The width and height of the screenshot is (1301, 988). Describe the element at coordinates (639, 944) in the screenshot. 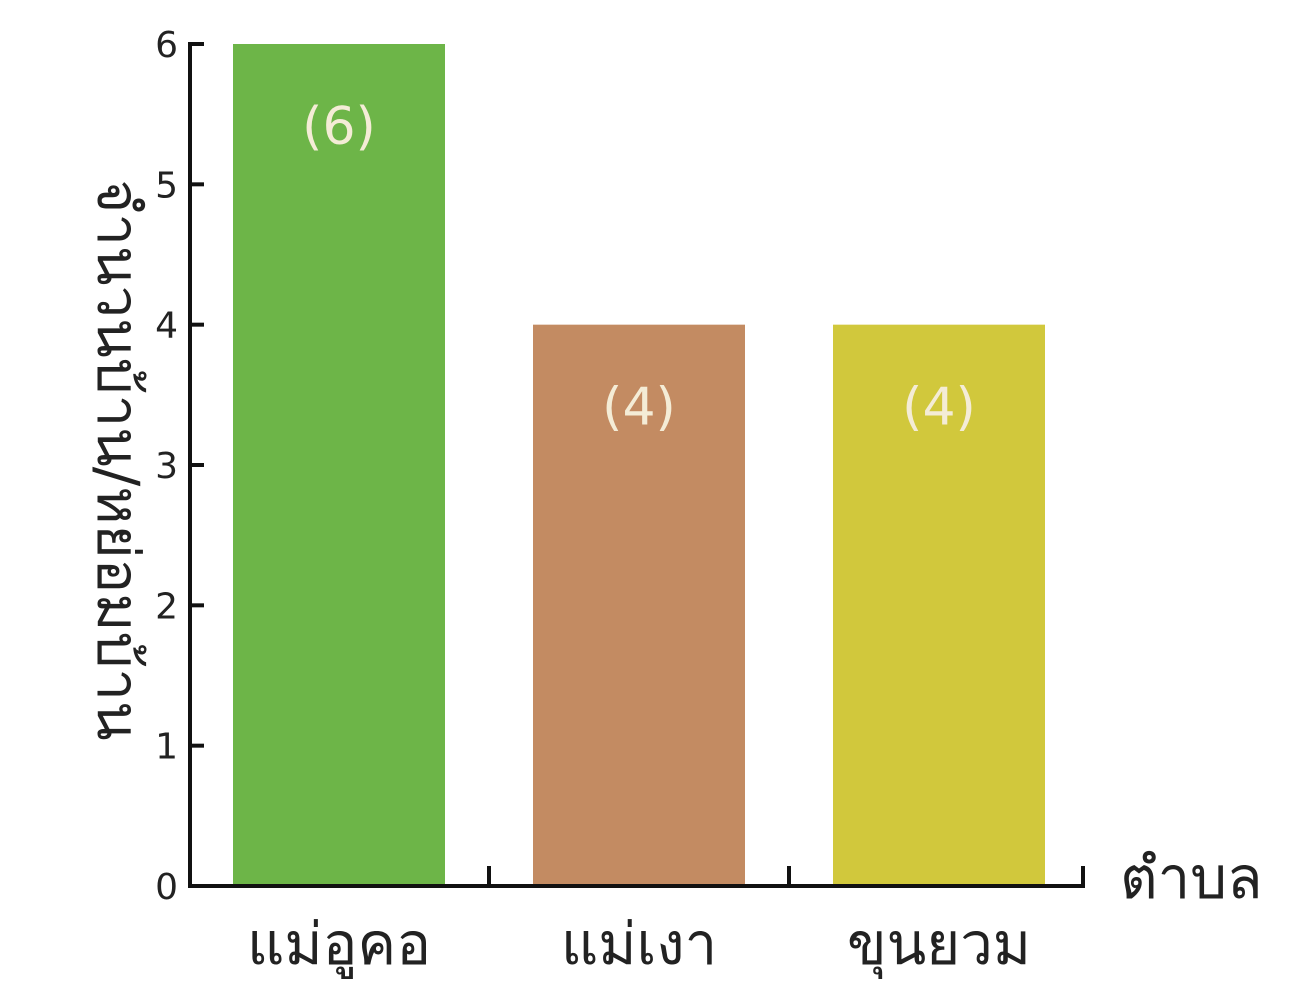

I see `x-tick-label-2: แม่เงา` at that location.